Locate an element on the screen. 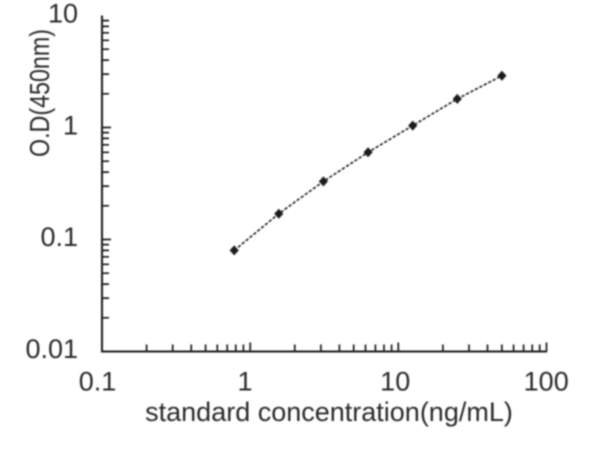 The height and width of the screenshot is (452, 600). svg-text: 100 is located at coordinates (546, 382).